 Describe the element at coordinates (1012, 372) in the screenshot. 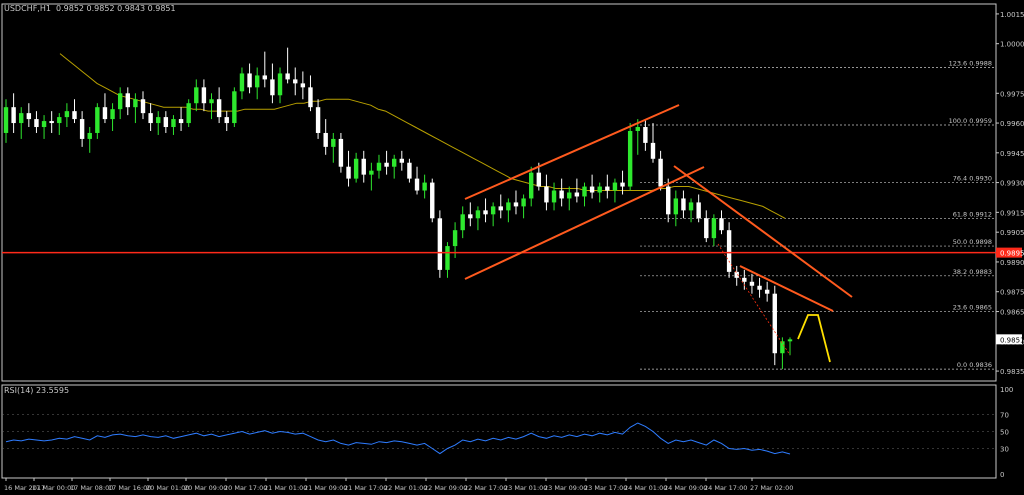

I see `price-tick-label: 0.9835` at that location.